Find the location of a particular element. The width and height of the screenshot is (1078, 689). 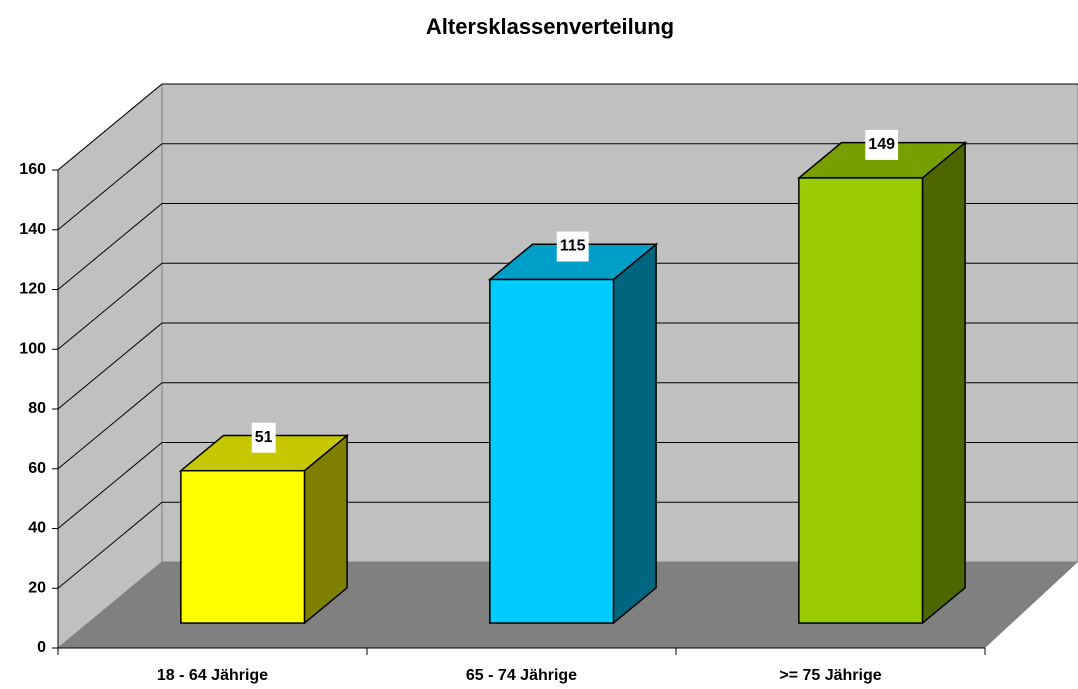

data-label: 149 is located at coordinates (881, 144).